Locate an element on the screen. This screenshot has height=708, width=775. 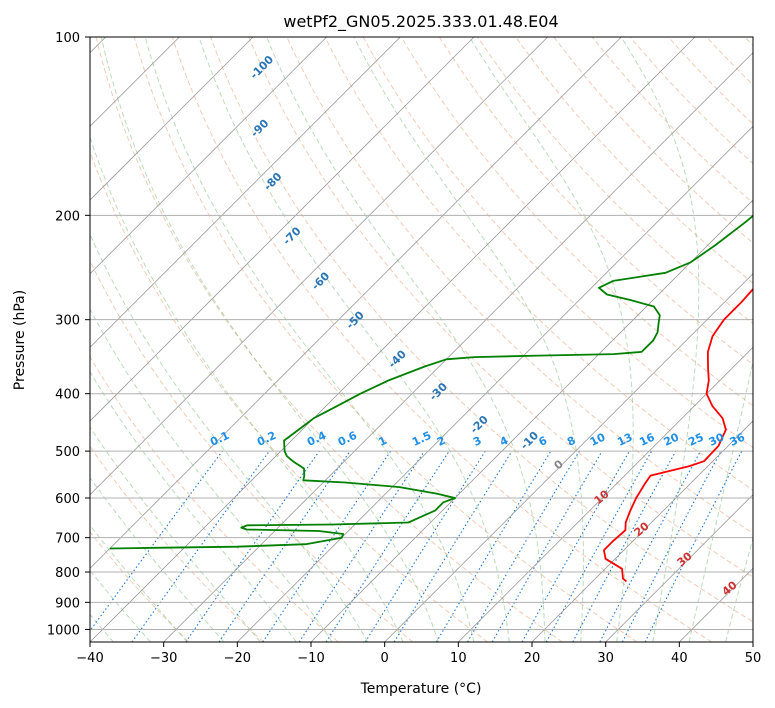
y-tick-label: 700 is located at coordinates (67, 539).